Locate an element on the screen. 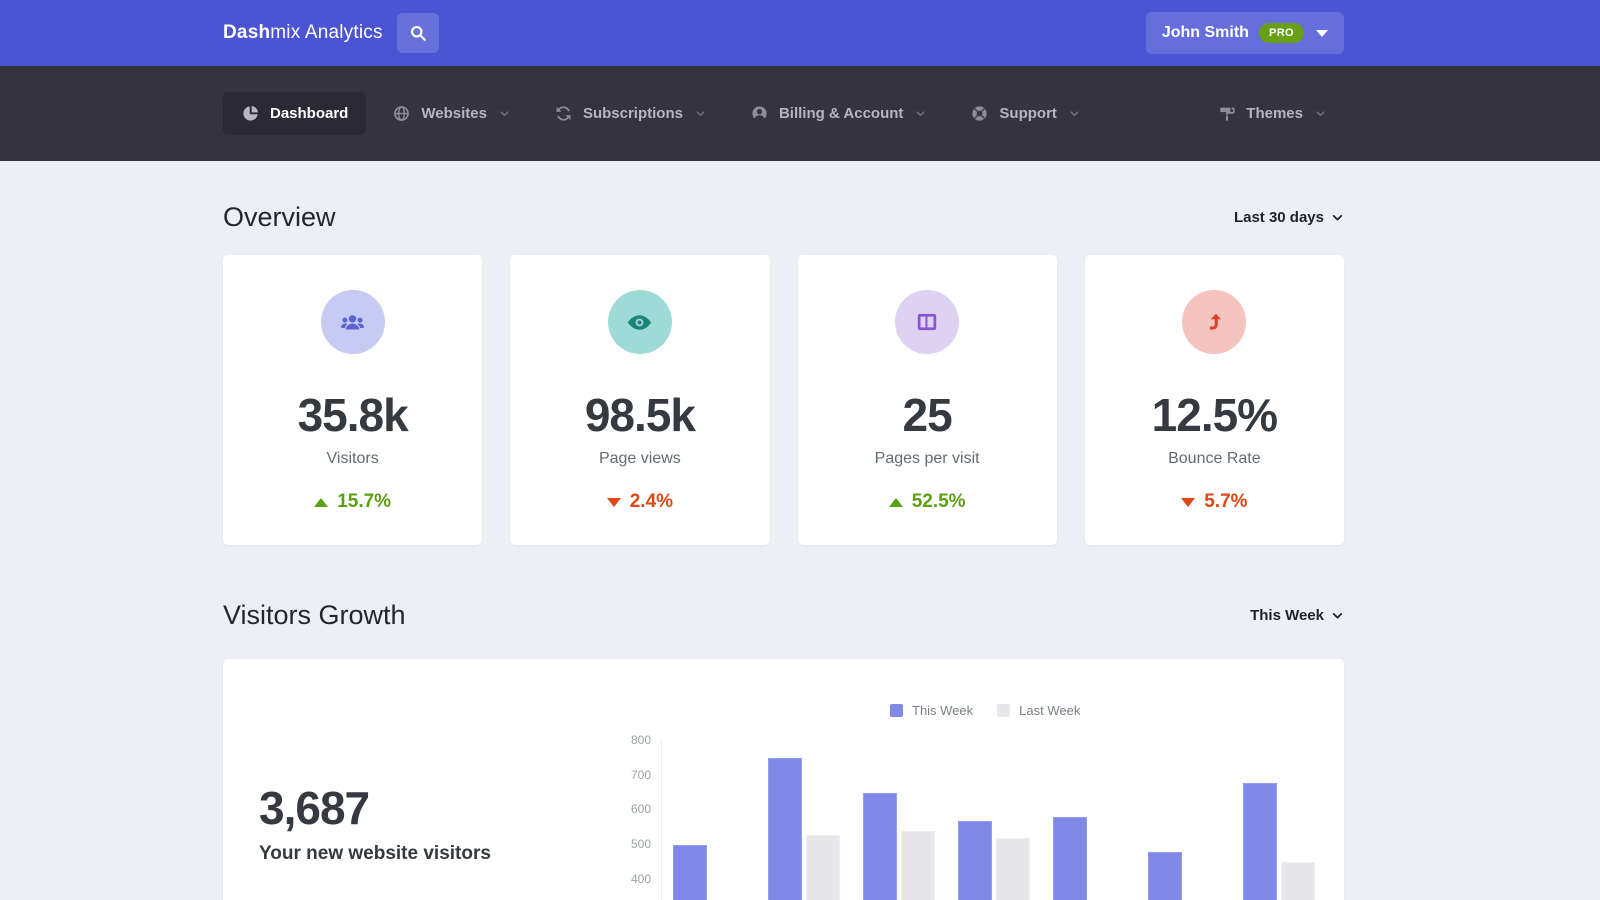 The height and width of the screenshot is (900, 1600). nav-item-subscriptions: Subscriptions is located at coordinates (630, 113).